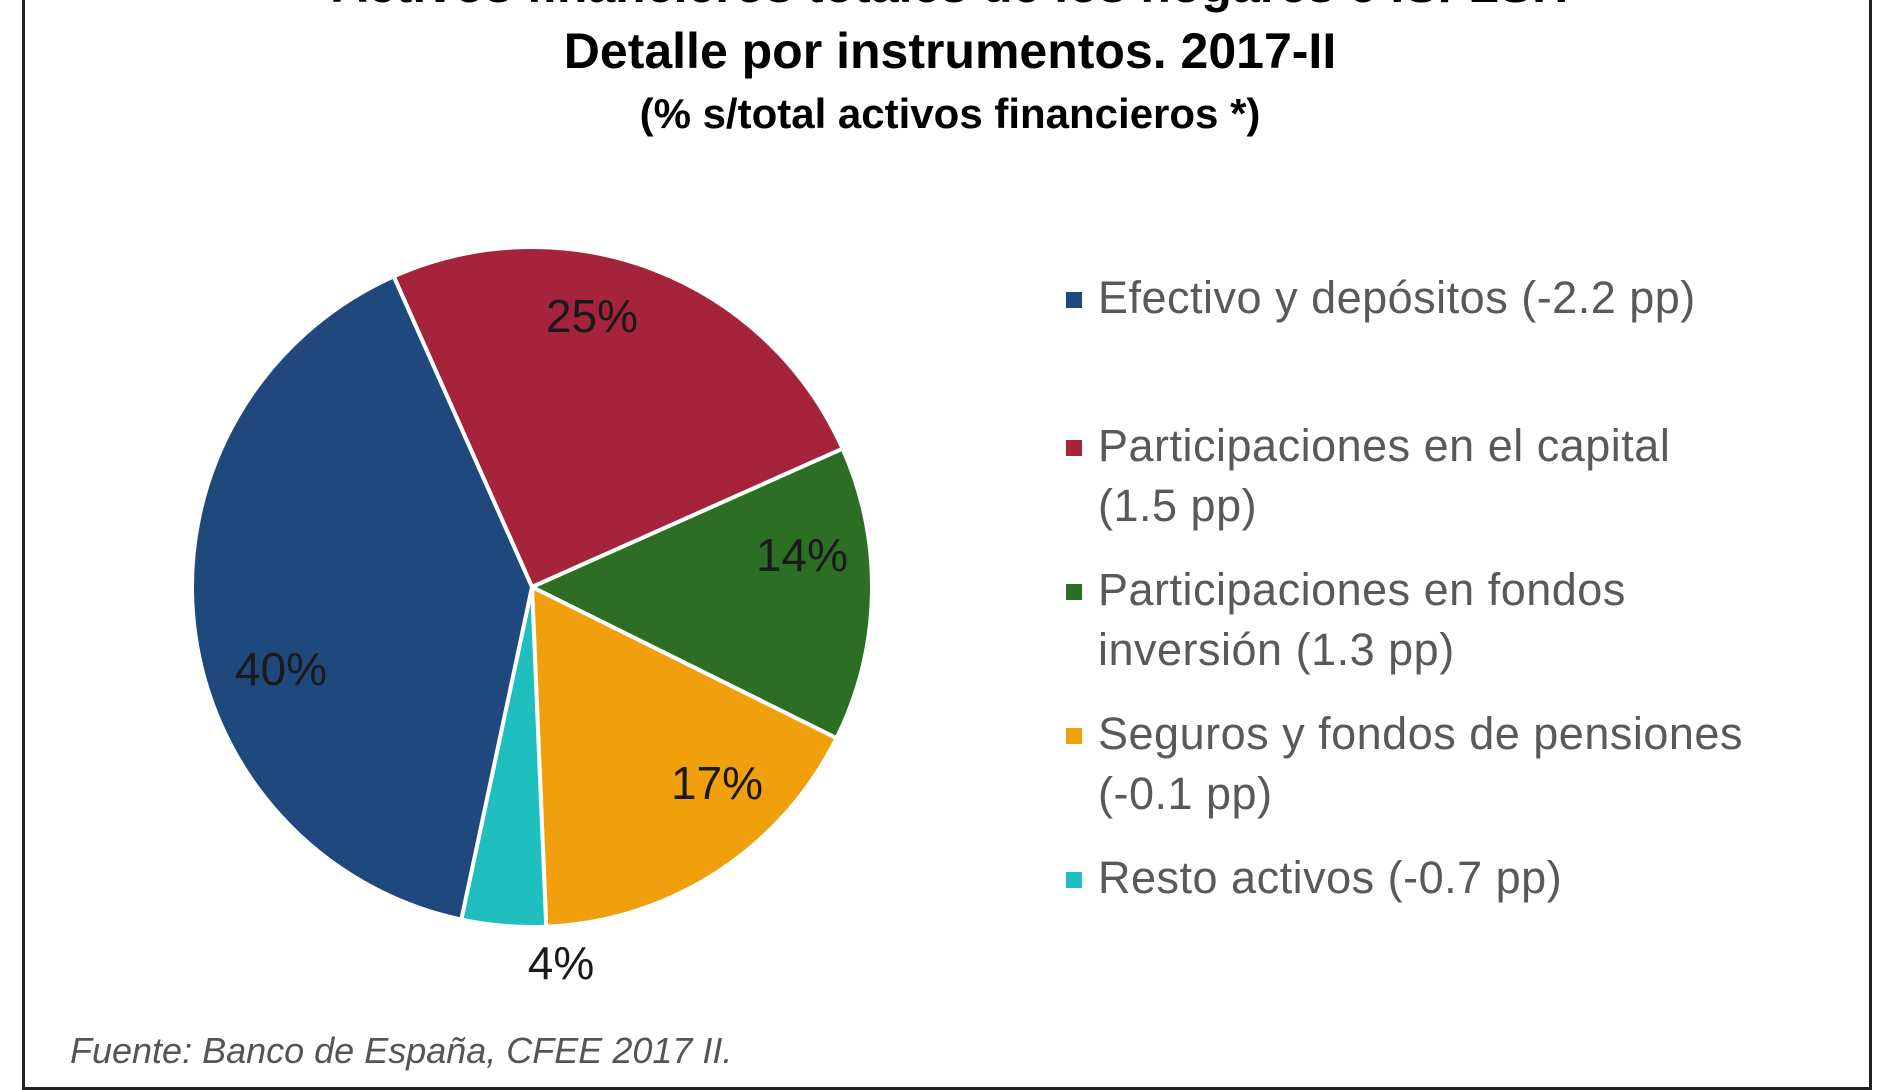 The image size is (1900, 1090). Describe the element at coordinates (362, 597) in the screenshot. I see `pie-slice-efectivo-y-dep-sitos` at that location.